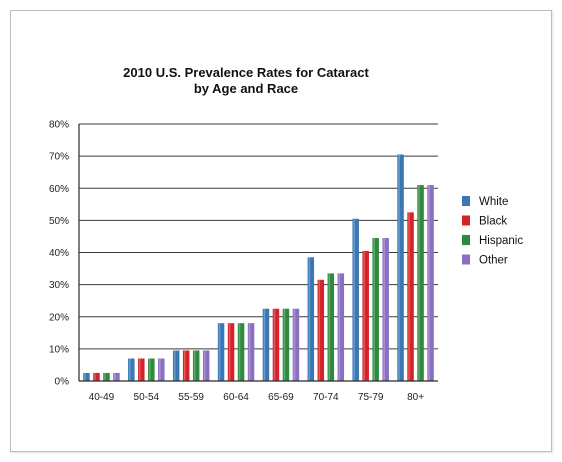  I want to click on legend: White Black Hispanic Other, so click(492, 231).